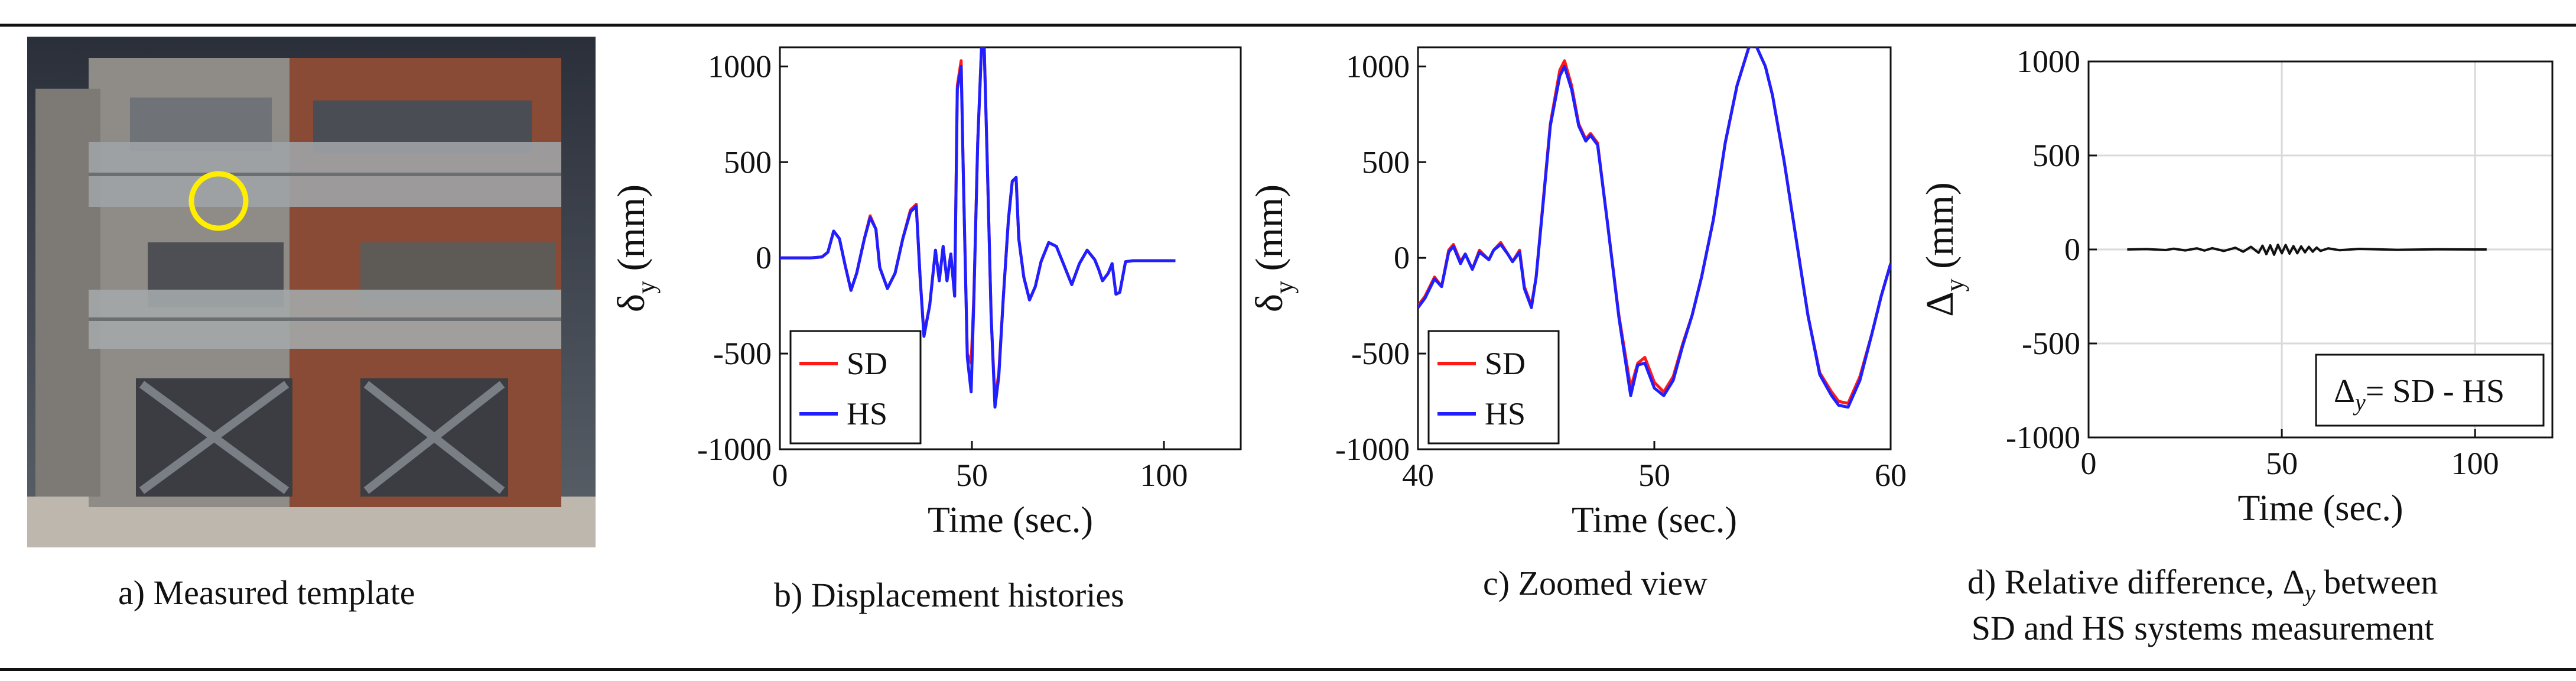  Describe the element at coordinates (1288, 669) in the screenshot. I see `bottom-rule` at that location.